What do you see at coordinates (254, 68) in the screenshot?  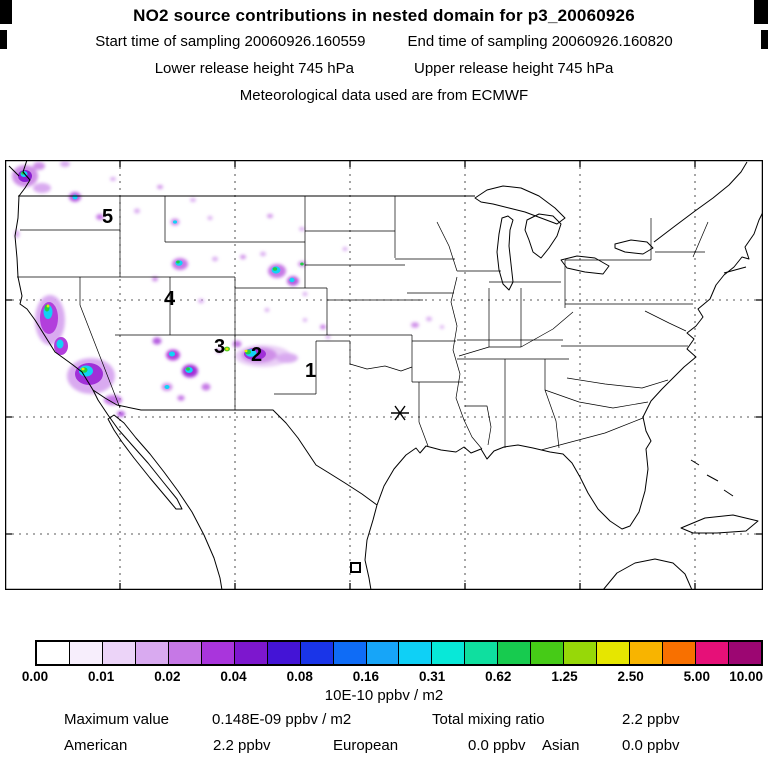 I see `lower-release-text: Lower release height 745 hPa` at bounding box center [254, 68].